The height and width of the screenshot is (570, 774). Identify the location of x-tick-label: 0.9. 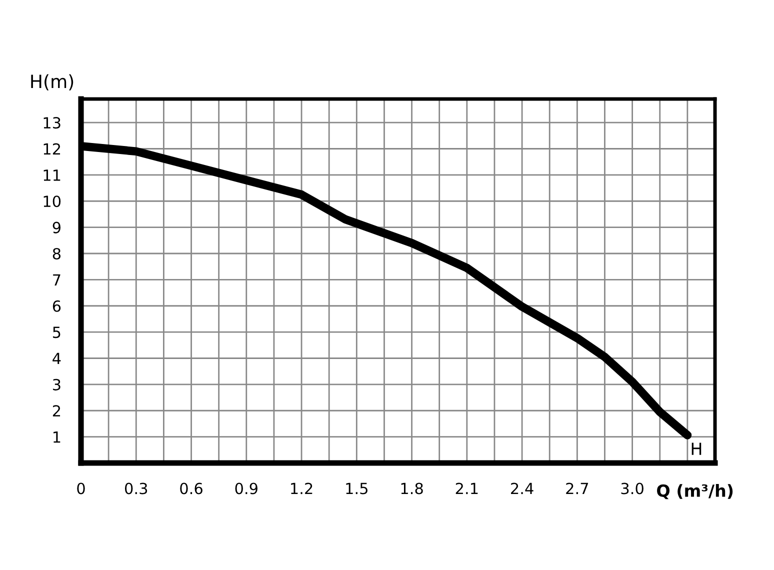
(246, 488).